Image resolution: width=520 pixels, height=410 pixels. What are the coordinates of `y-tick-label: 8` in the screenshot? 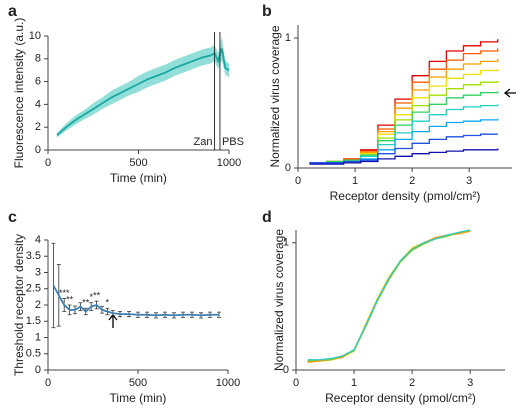 It's located at (38, 59).